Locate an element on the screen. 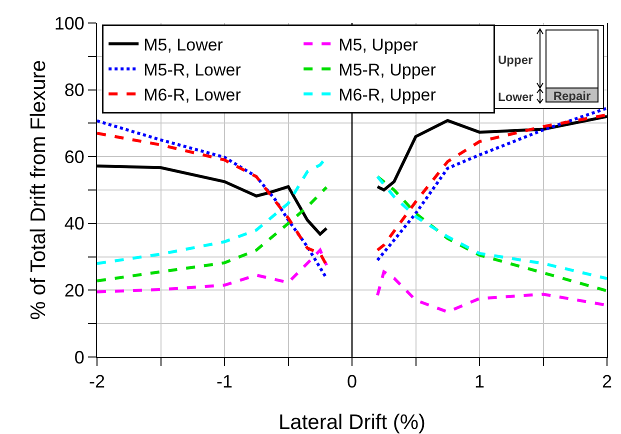 This screenshot has width=621, height=434. y-tick-label: 80 is located at coordinates (74, 90).